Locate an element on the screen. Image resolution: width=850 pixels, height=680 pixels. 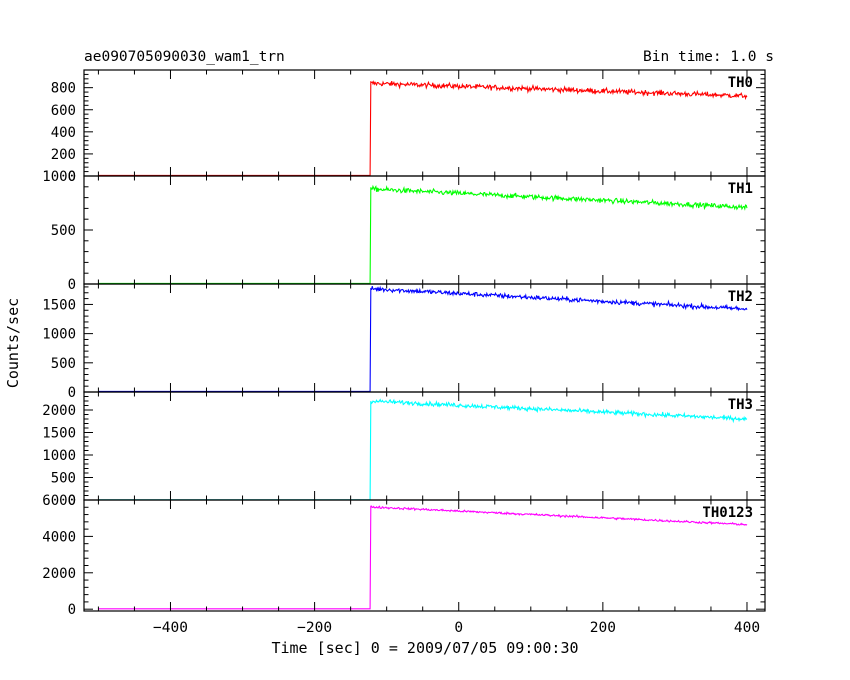
x-axis-label: Time [sec] 0 = 2009/07/05 09:00:30 is located at coordinates (424, 648).